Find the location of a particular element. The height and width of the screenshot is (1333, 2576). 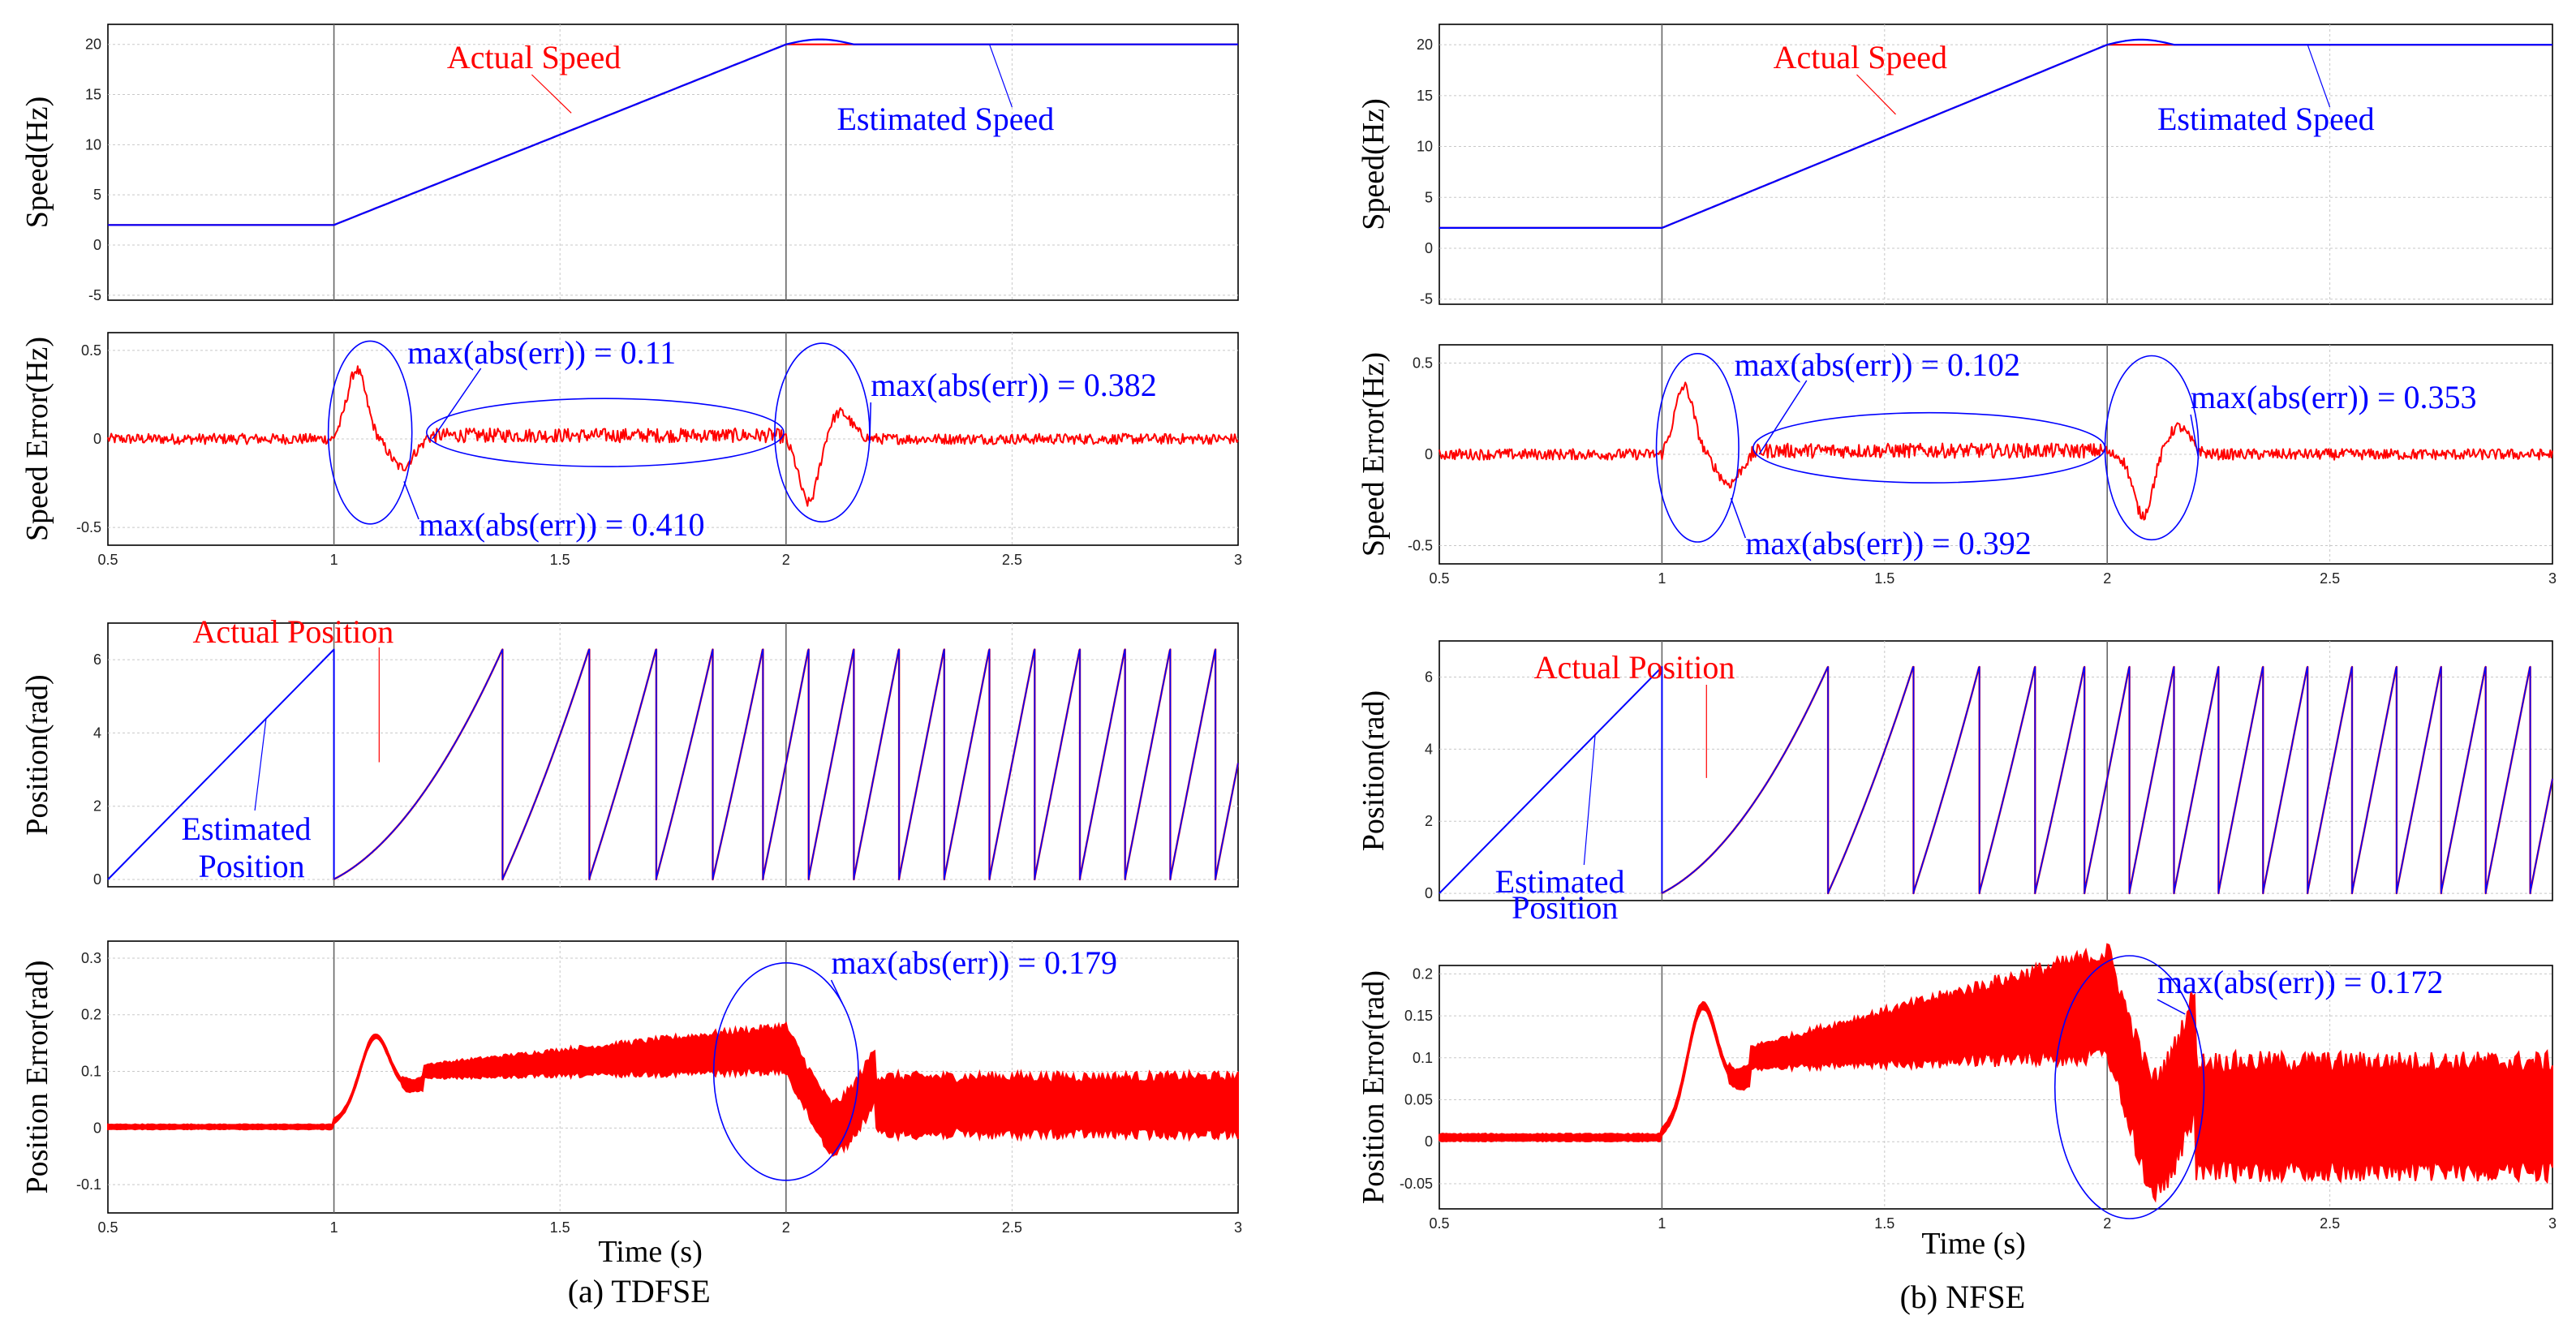

actual-speed-label: Actual Speed is located at coordinates (534, 57).